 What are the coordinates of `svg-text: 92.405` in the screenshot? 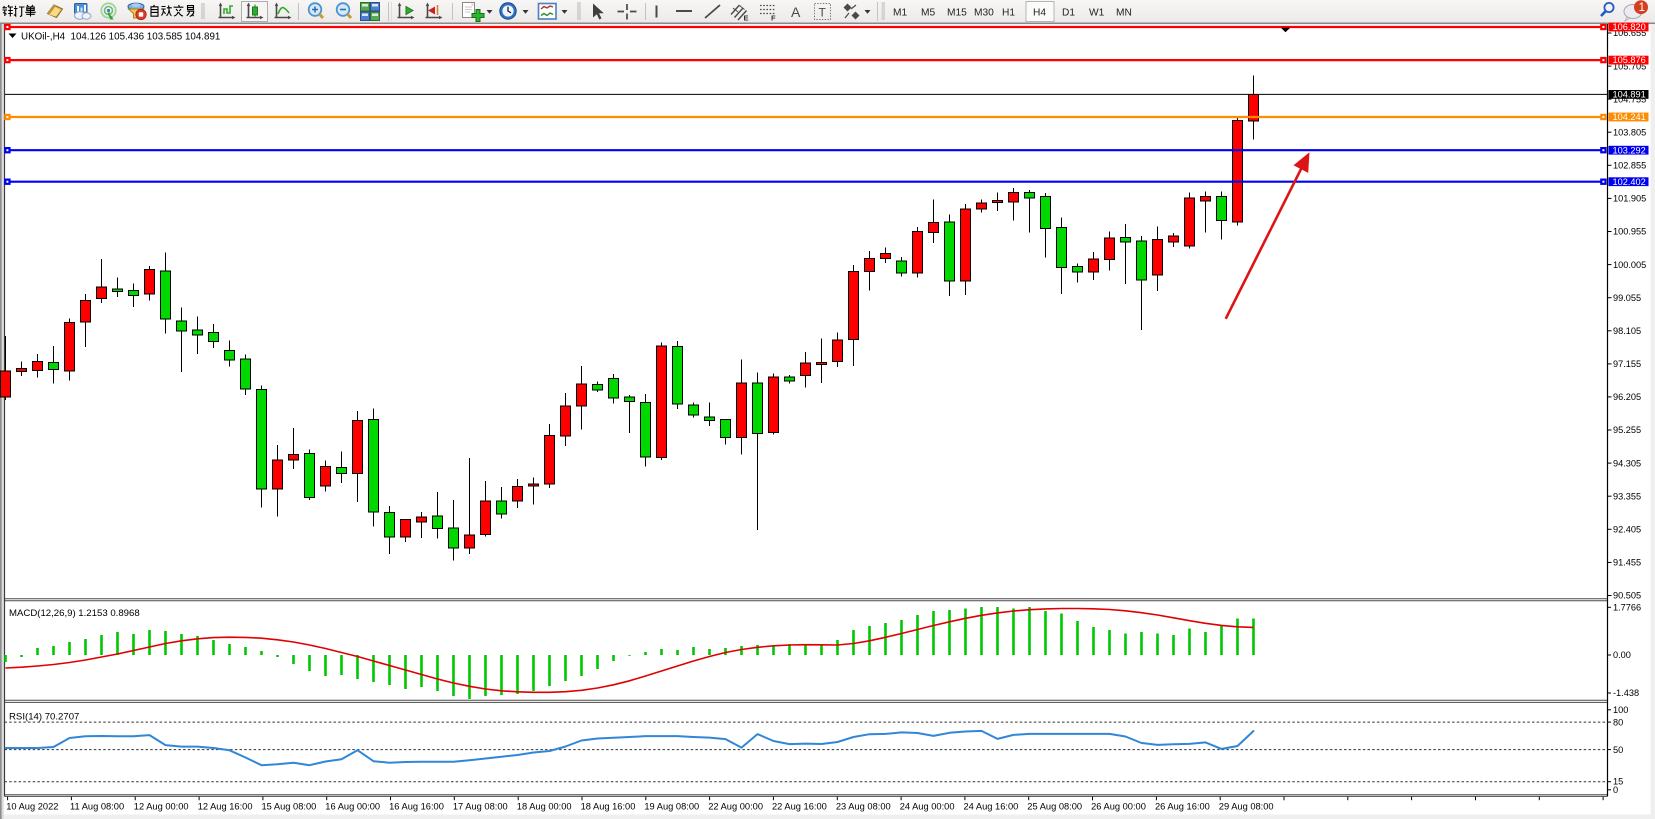 It's located at (1627, 530).